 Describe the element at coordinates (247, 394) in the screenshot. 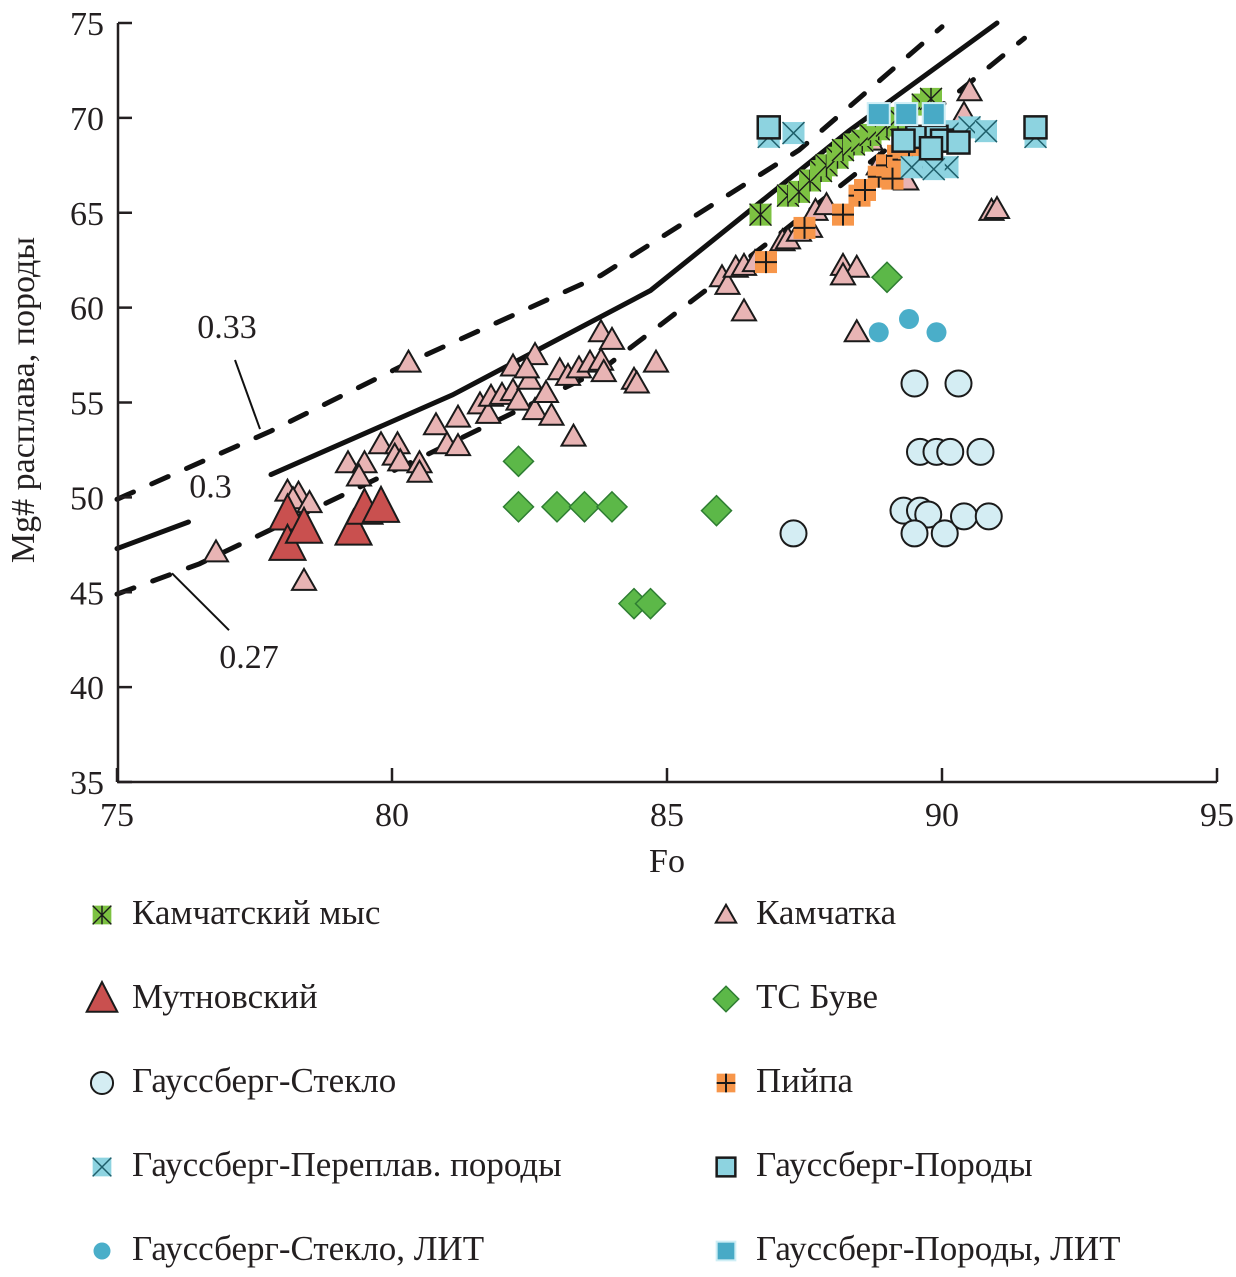

I see `annotation-leader` at that location.